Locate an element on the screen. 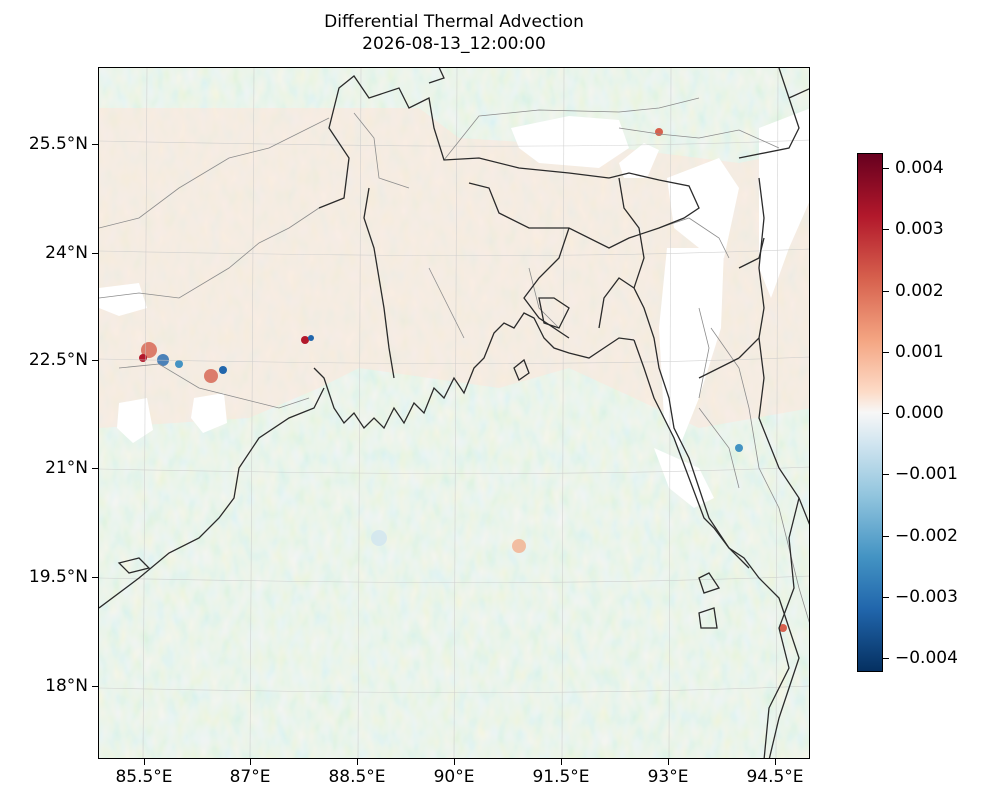 The image size is (989, 805). colorbar-tick-label: −0.002 is located at coordinates (926, 536).